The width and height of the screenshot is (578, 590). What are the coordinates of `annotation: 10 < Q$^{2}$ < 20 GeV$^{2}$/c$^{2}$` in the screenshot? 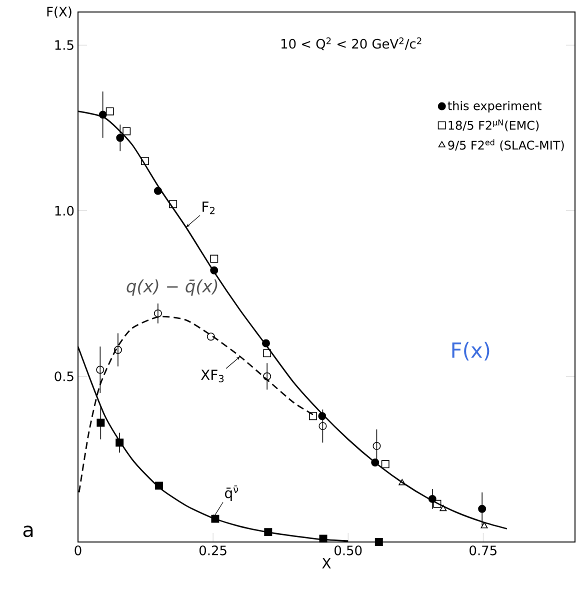 It's located at (351, 43).